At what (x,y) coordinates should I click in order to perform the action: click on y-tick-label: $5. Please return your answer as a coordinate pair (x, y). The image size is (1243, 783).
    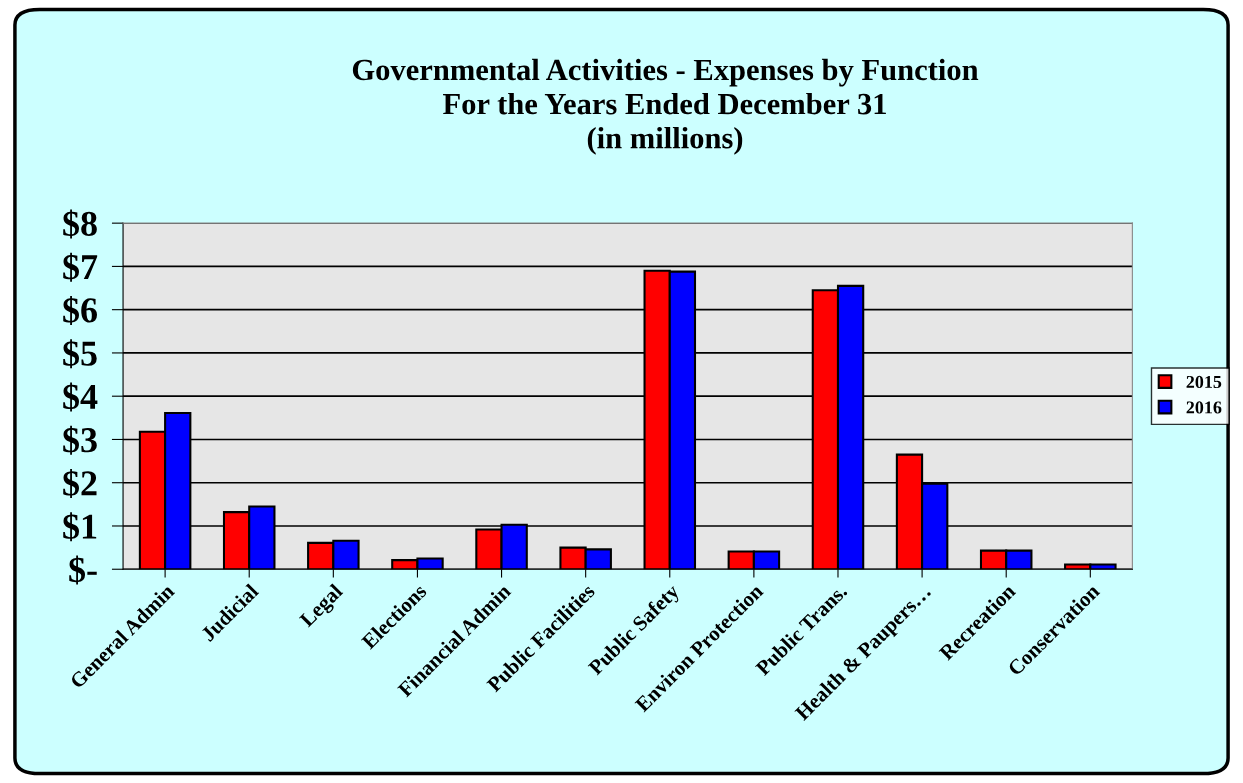
    Looking at the image, I should click on (80, 354).